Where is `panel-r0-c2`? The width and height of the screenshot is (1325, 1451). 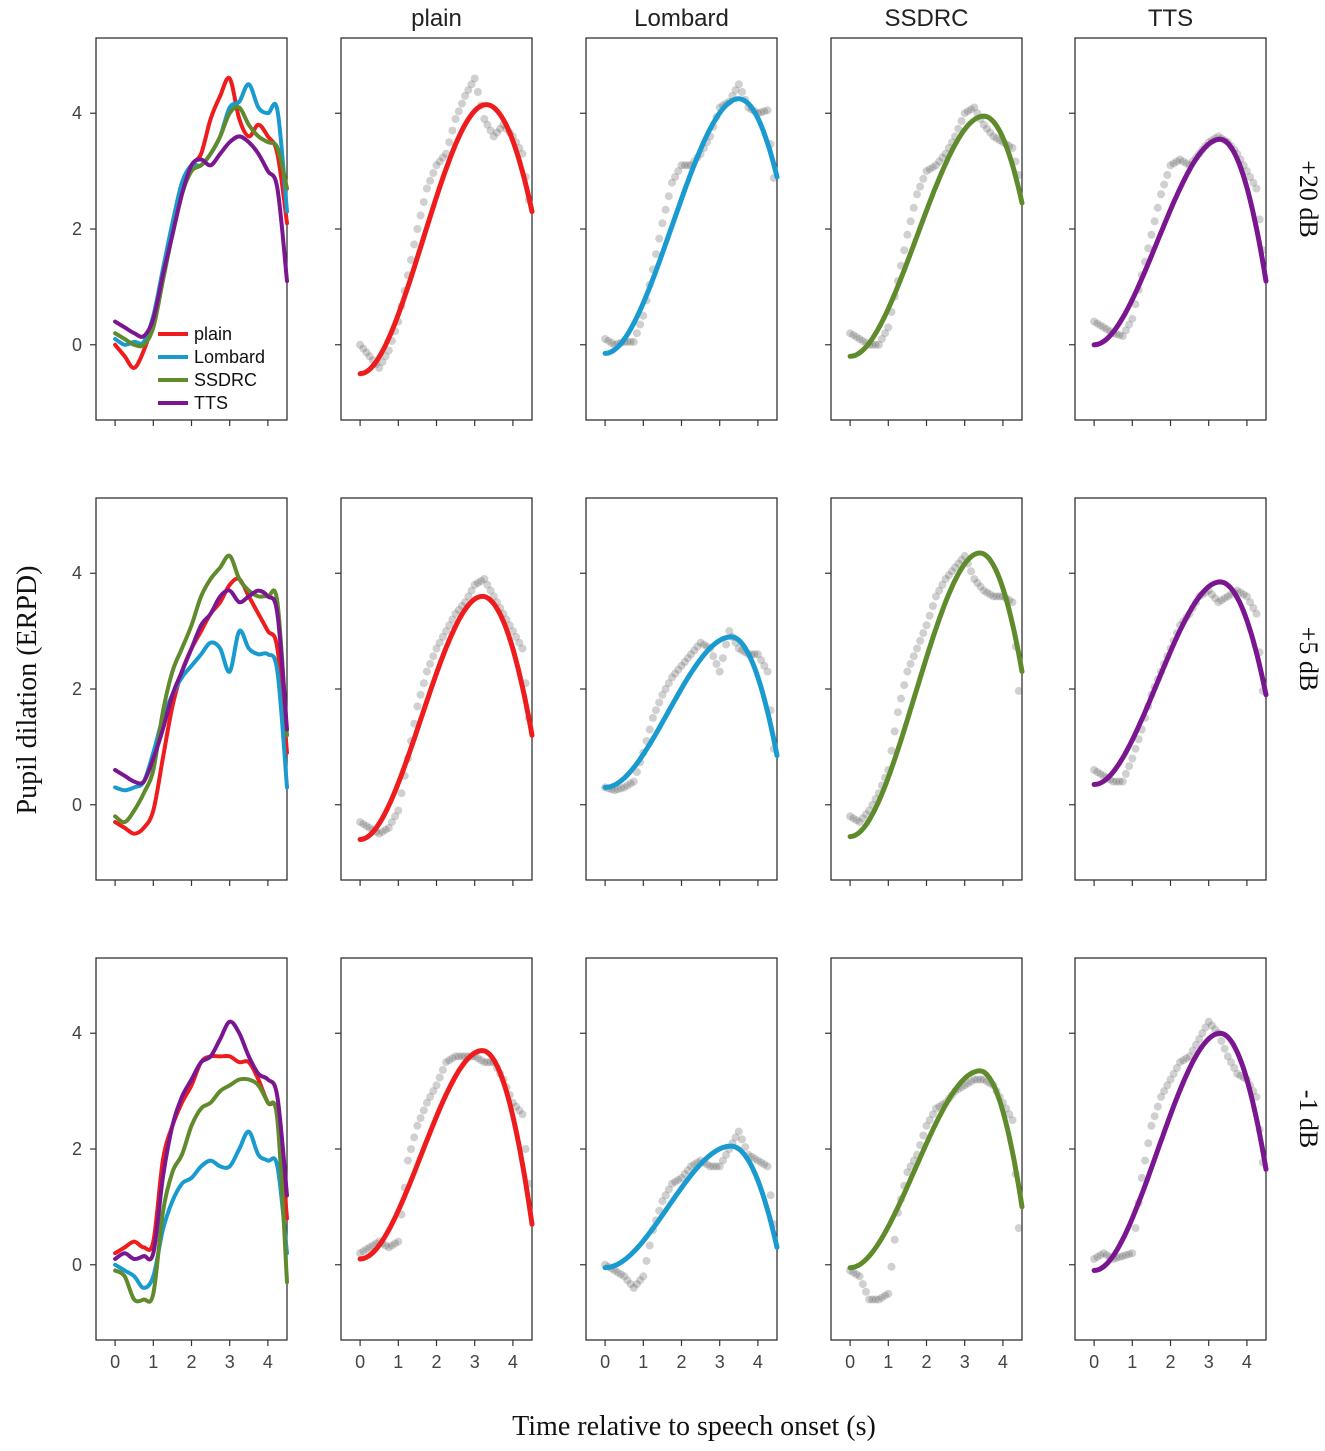 panel-r0-c2 is located at coordinates (681, 229).